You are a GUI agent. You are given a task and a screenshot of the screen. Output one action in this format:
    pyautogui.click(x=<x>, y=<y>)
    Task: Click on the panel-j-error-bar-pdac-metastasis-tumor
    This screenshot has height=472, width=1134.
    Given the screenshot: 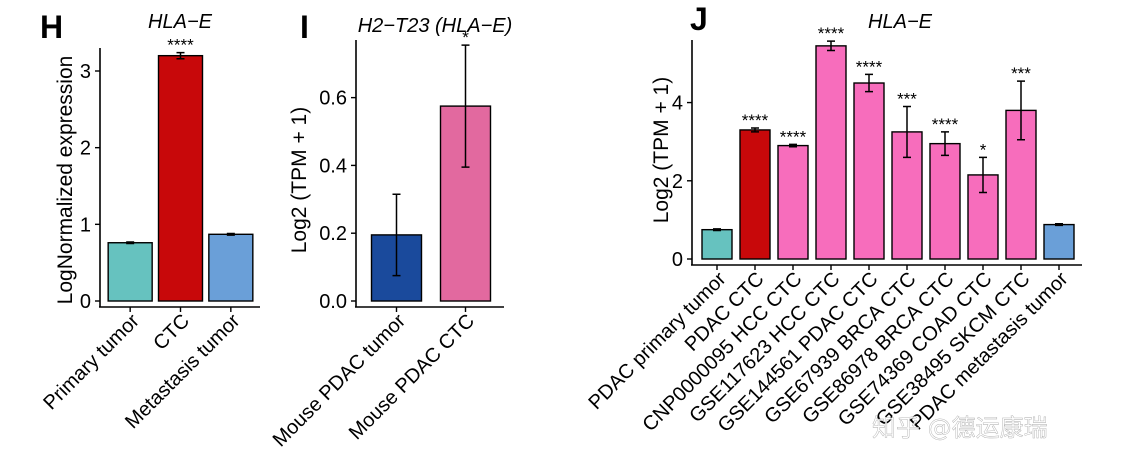 What is the action you would take?
    pyautogui.click(x=1059, y=225)
    